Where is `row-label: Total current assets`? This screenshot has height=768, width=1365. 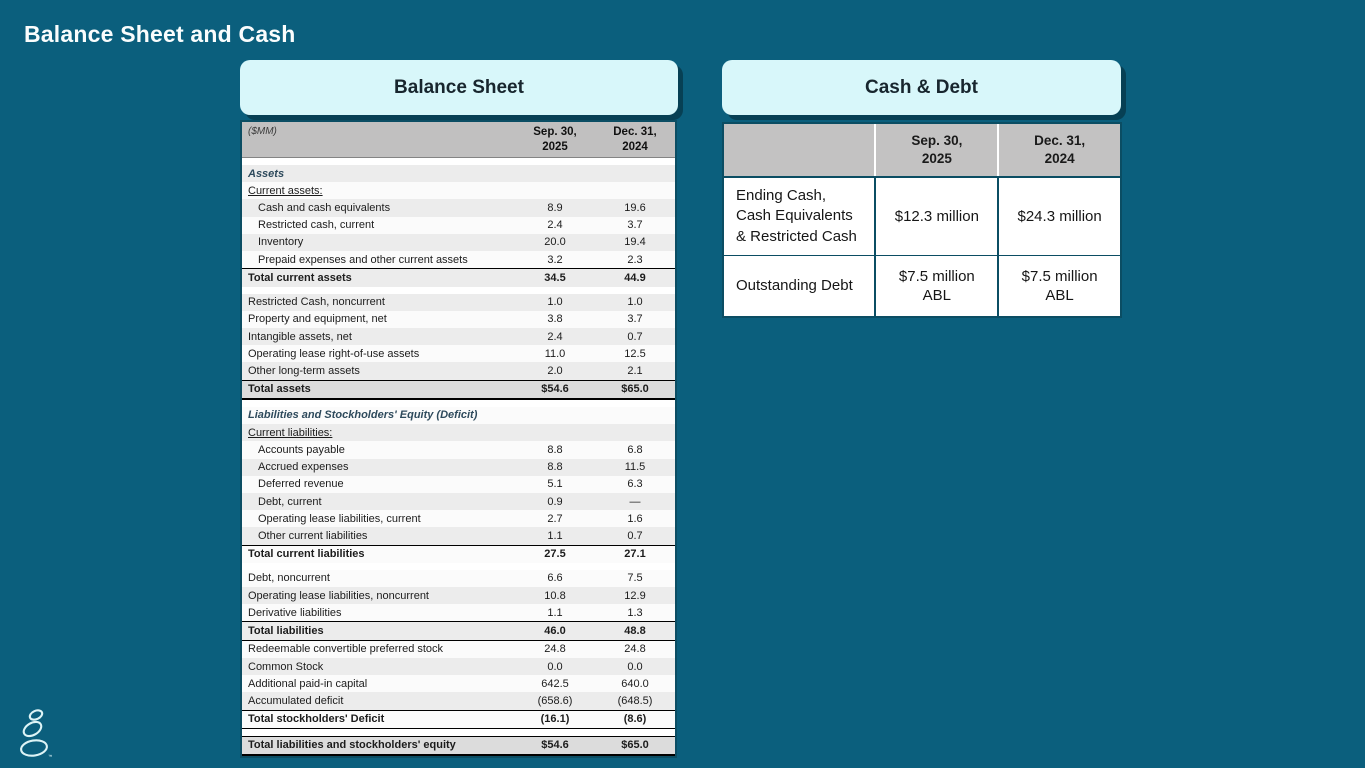
row-label: Total current assets is located at coordinates (300, 277).